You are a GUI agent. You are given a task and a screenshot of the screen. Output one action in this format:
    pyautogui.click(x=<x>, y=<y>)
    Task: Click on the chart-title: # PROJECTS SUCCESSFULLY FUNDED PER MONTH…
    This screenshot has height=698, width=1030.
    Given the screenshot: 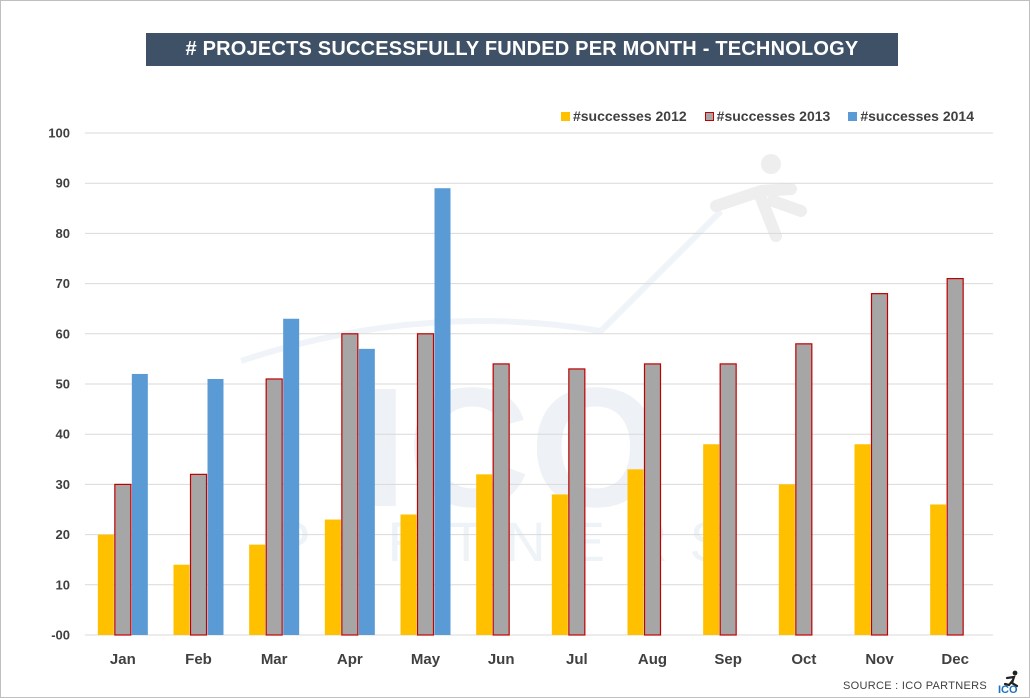 What is the action you would take?
    pyautogui.click(x=522, y=63)
    